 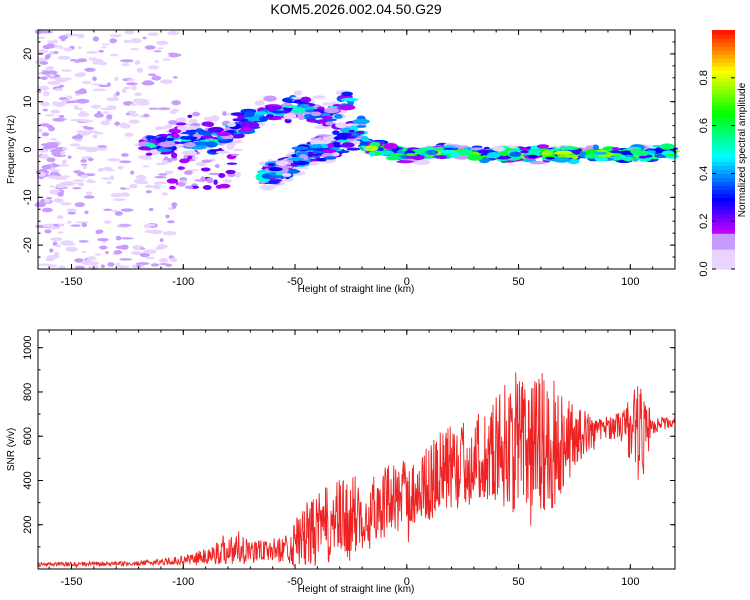 I want to click on colorbar-tick-label: 0.4, so click(x=704, y=173).